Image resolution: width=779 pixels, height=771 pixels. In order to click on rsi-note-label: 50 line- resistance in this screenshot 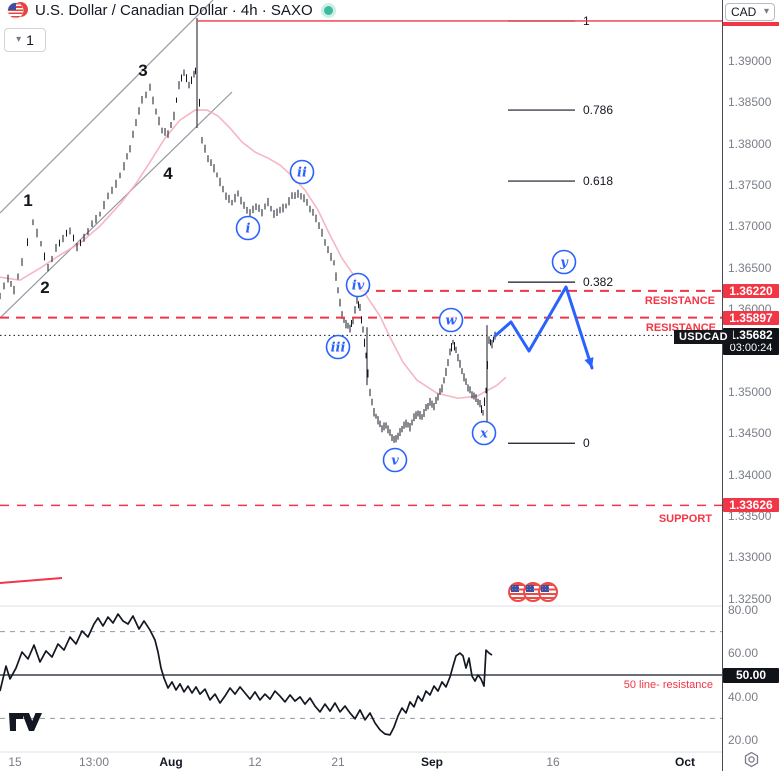, I will do `click(668, 685)`.